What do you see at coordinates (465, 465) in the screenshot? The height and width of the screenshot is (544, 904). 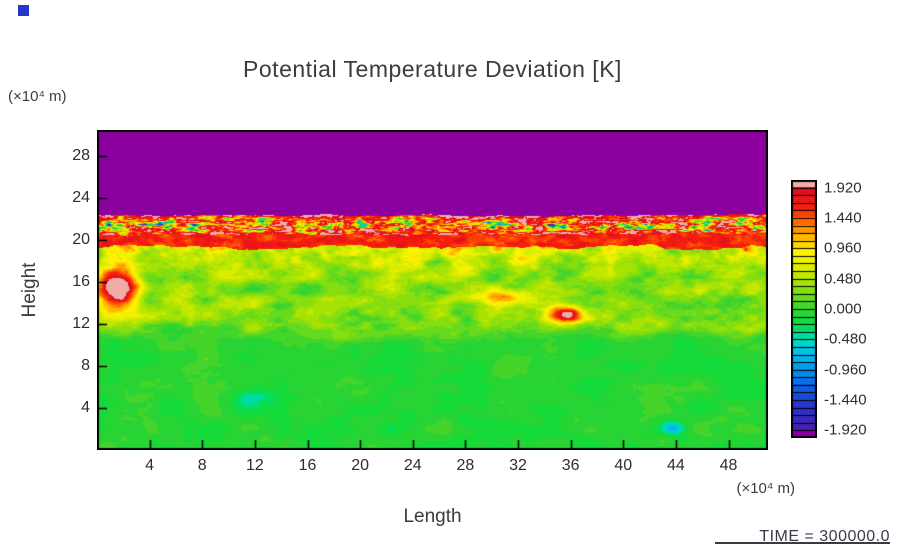 I see `x-tick-label: 28` at bounding box center [465, 465].